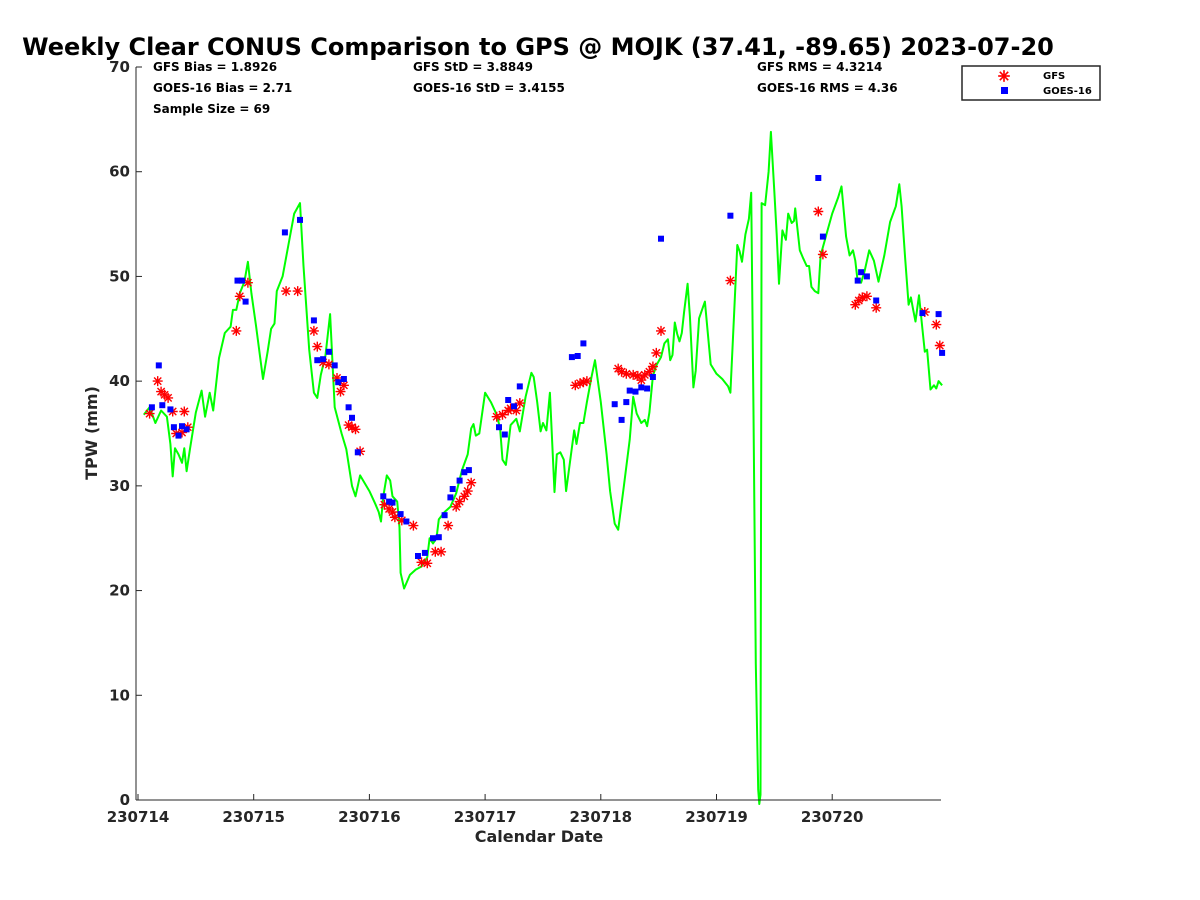 This screenshot has height=900, width=1200. Describe the element at coordinates (716, 817) in the screenshot. I see `x-tick-label: 230719` at that location.